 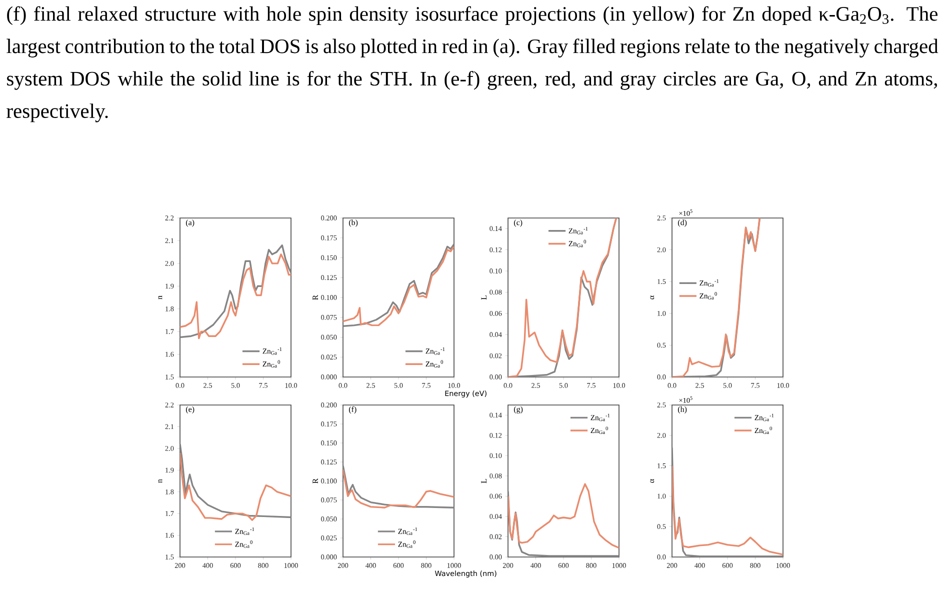 What do you see at coordinates (353, 223) in the screenshot?
I see `chart-title: (b)` at bounding box center [353, 223].